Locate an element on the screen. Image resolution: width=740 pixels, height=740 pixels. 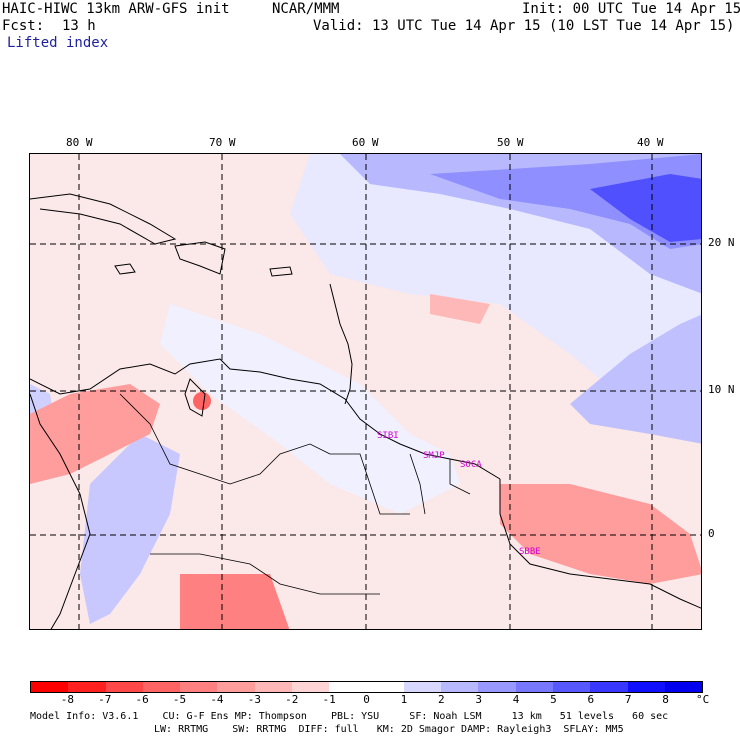
lon-label-80w: 80 W is located at coordinates (79, 142).